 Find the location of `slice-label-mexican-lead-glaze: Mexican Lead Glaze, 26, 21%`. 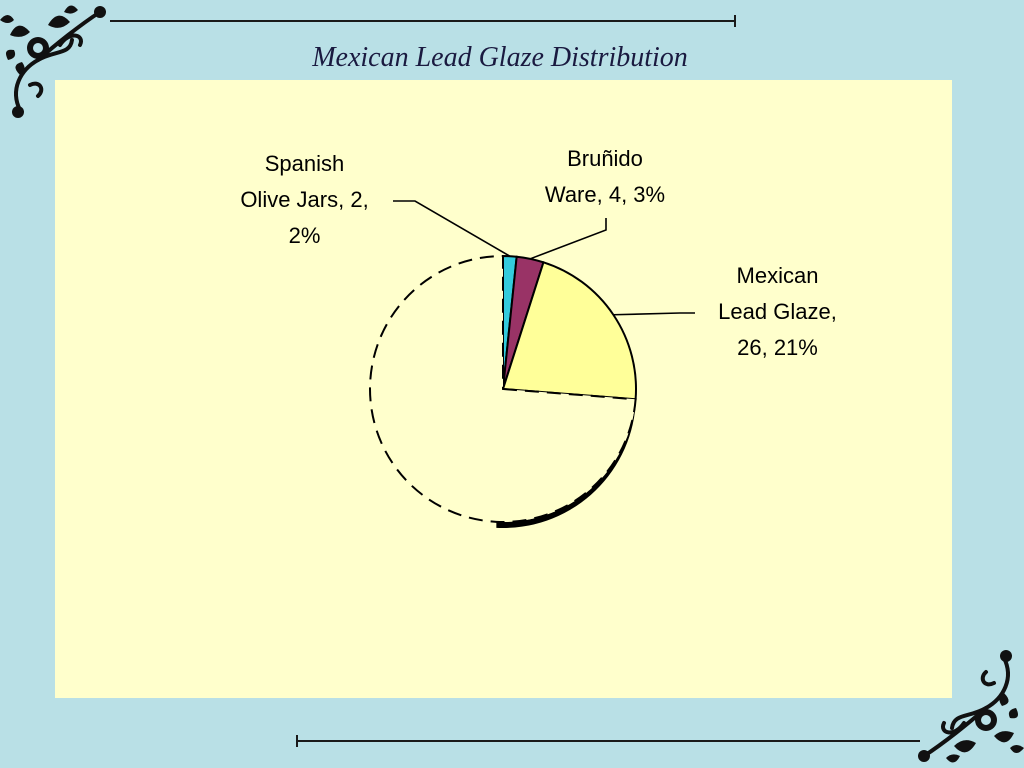

slice-label-mexican-lead-glaze: Mexican Lead Glaze, 26, 21% is located at coordinates (777, 311).